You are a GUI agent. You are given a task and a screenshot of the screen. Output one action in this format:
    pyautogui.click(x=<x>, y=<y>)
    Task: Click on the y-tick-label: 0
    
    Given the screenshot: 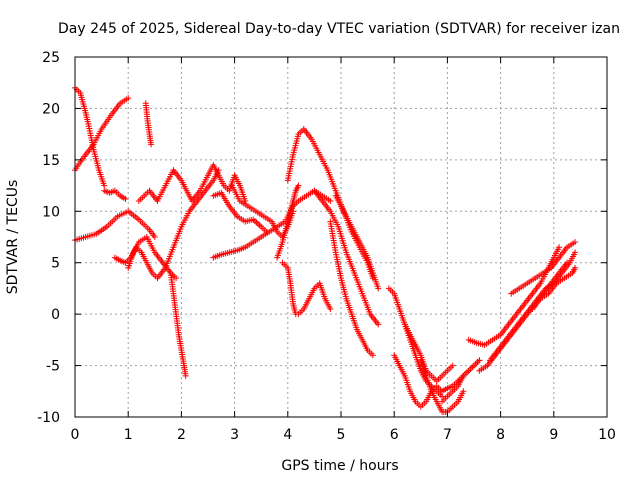 What is the action you would take?
    pyautogui.click(x=55, y=315)
    